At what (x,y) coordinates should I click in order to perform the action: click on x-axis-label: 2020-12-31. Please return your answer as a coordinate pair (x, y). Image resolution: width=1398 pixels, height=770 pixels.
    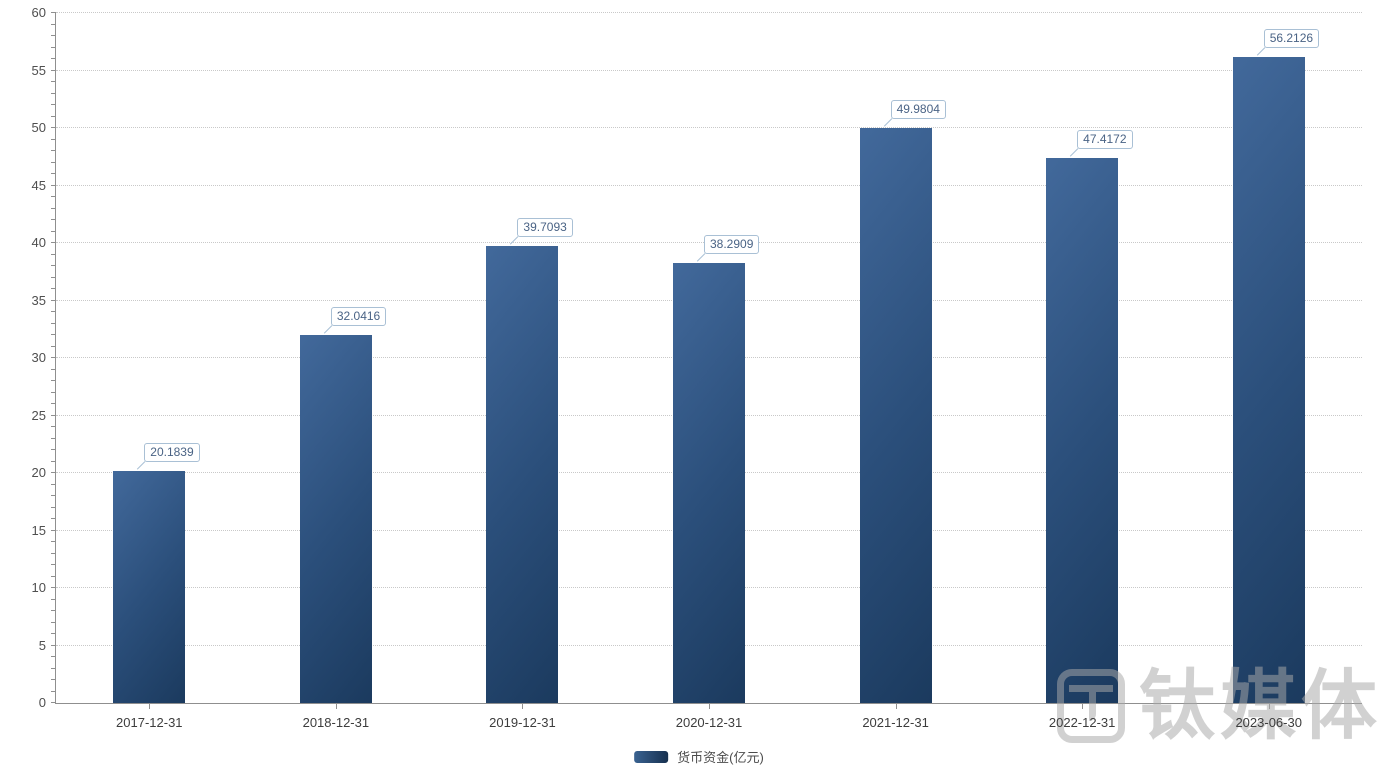
    Looking at the image, I should click on (709, 722).